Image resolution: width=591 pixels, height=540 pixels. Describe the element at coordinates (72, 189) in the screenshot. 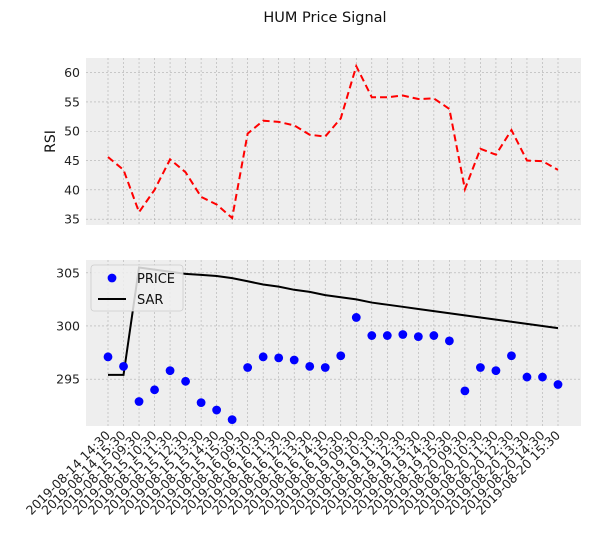

I see `rsi-y-tick-label: 40` at that location.